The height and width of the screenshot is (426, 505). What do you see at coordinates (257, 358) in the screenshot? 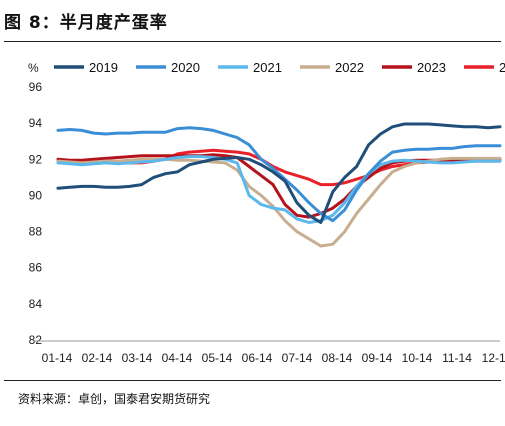
I see `x-tick-label: 06-14` at bounding box center [257, 358].